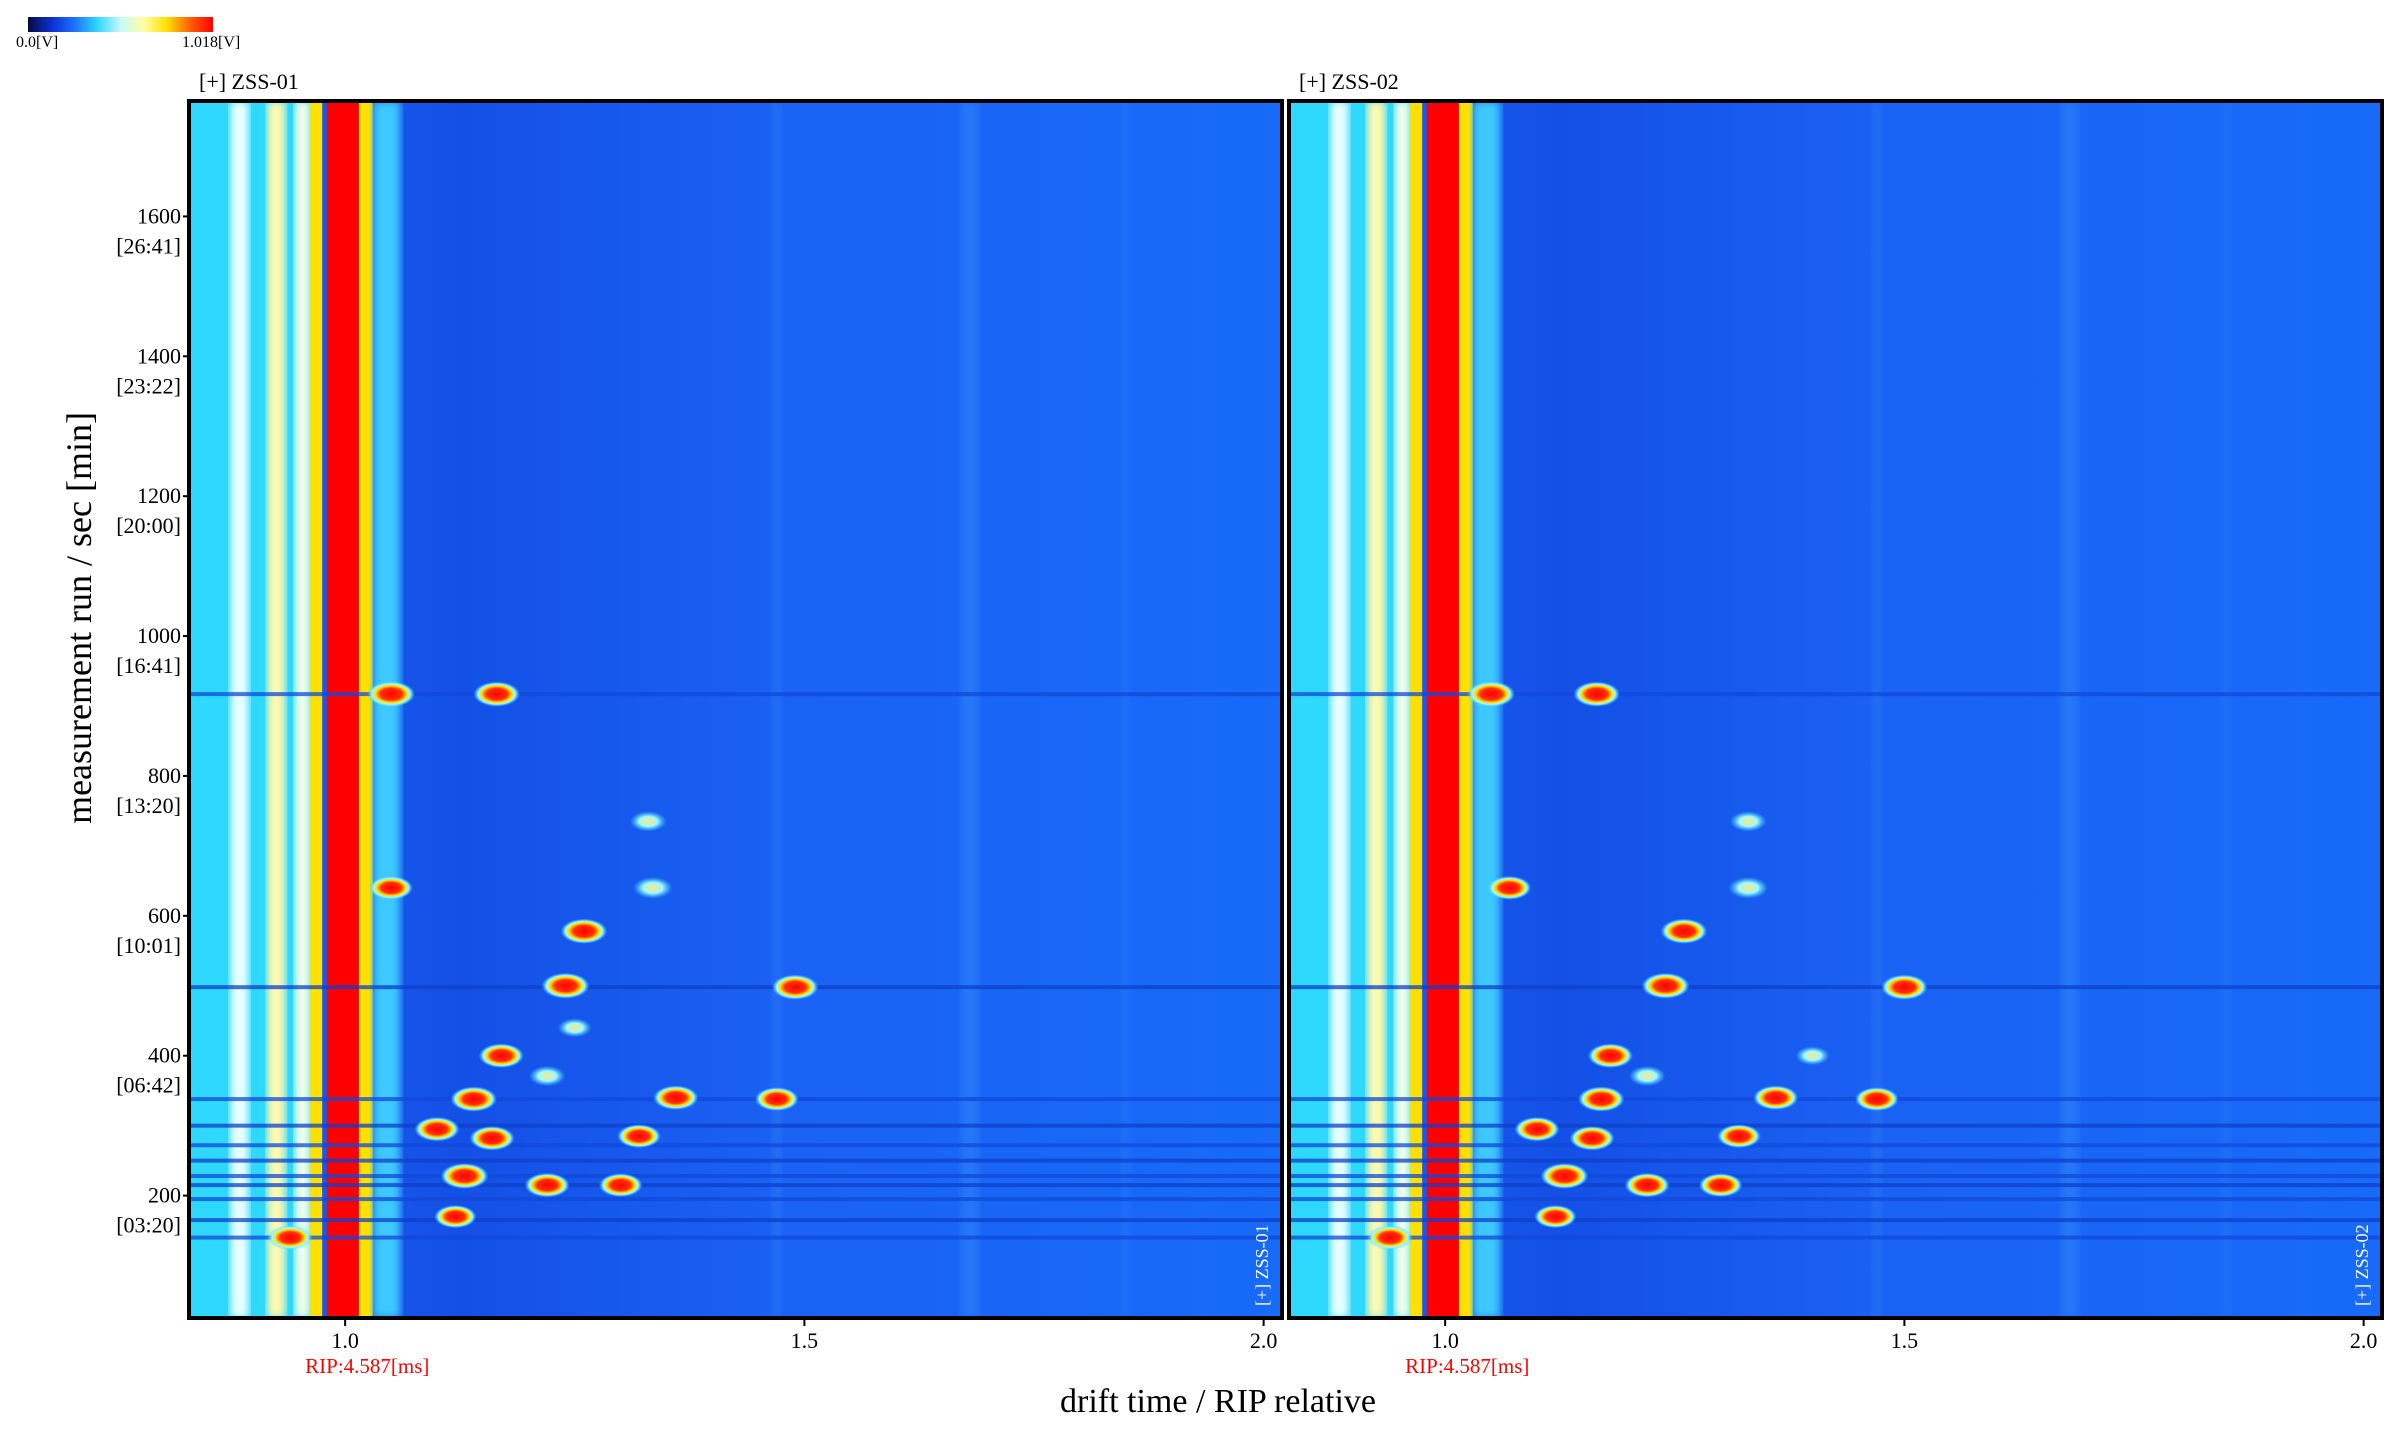 The width and height of the screenshot is (2401, 1435). Describe the element at coordinates (251, 709) in the screenshot. I see `cyan-band` at that location.